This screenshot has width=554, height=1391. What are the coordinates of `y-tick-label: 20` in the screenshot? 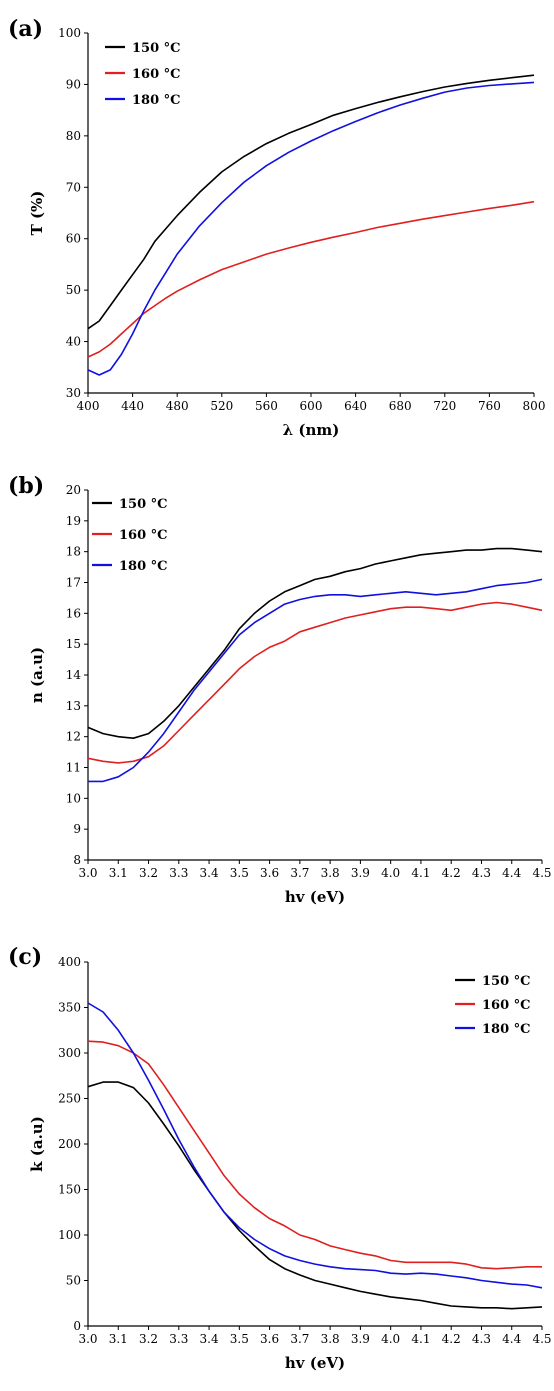 It's located at (73, 490).